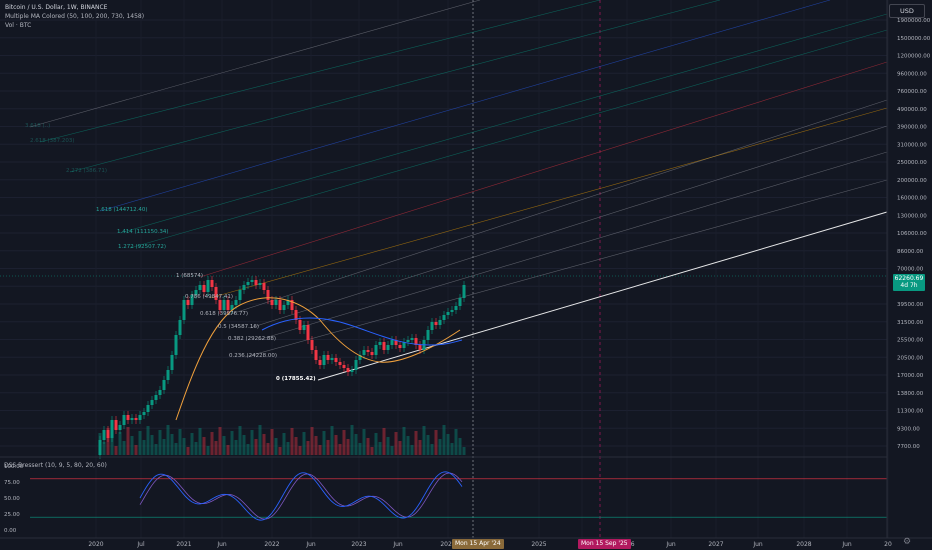 Image resolution: width=932 pixels, height=550 pixels. I want to click on price-tick-label: 1500000.00, so click(914, 39).